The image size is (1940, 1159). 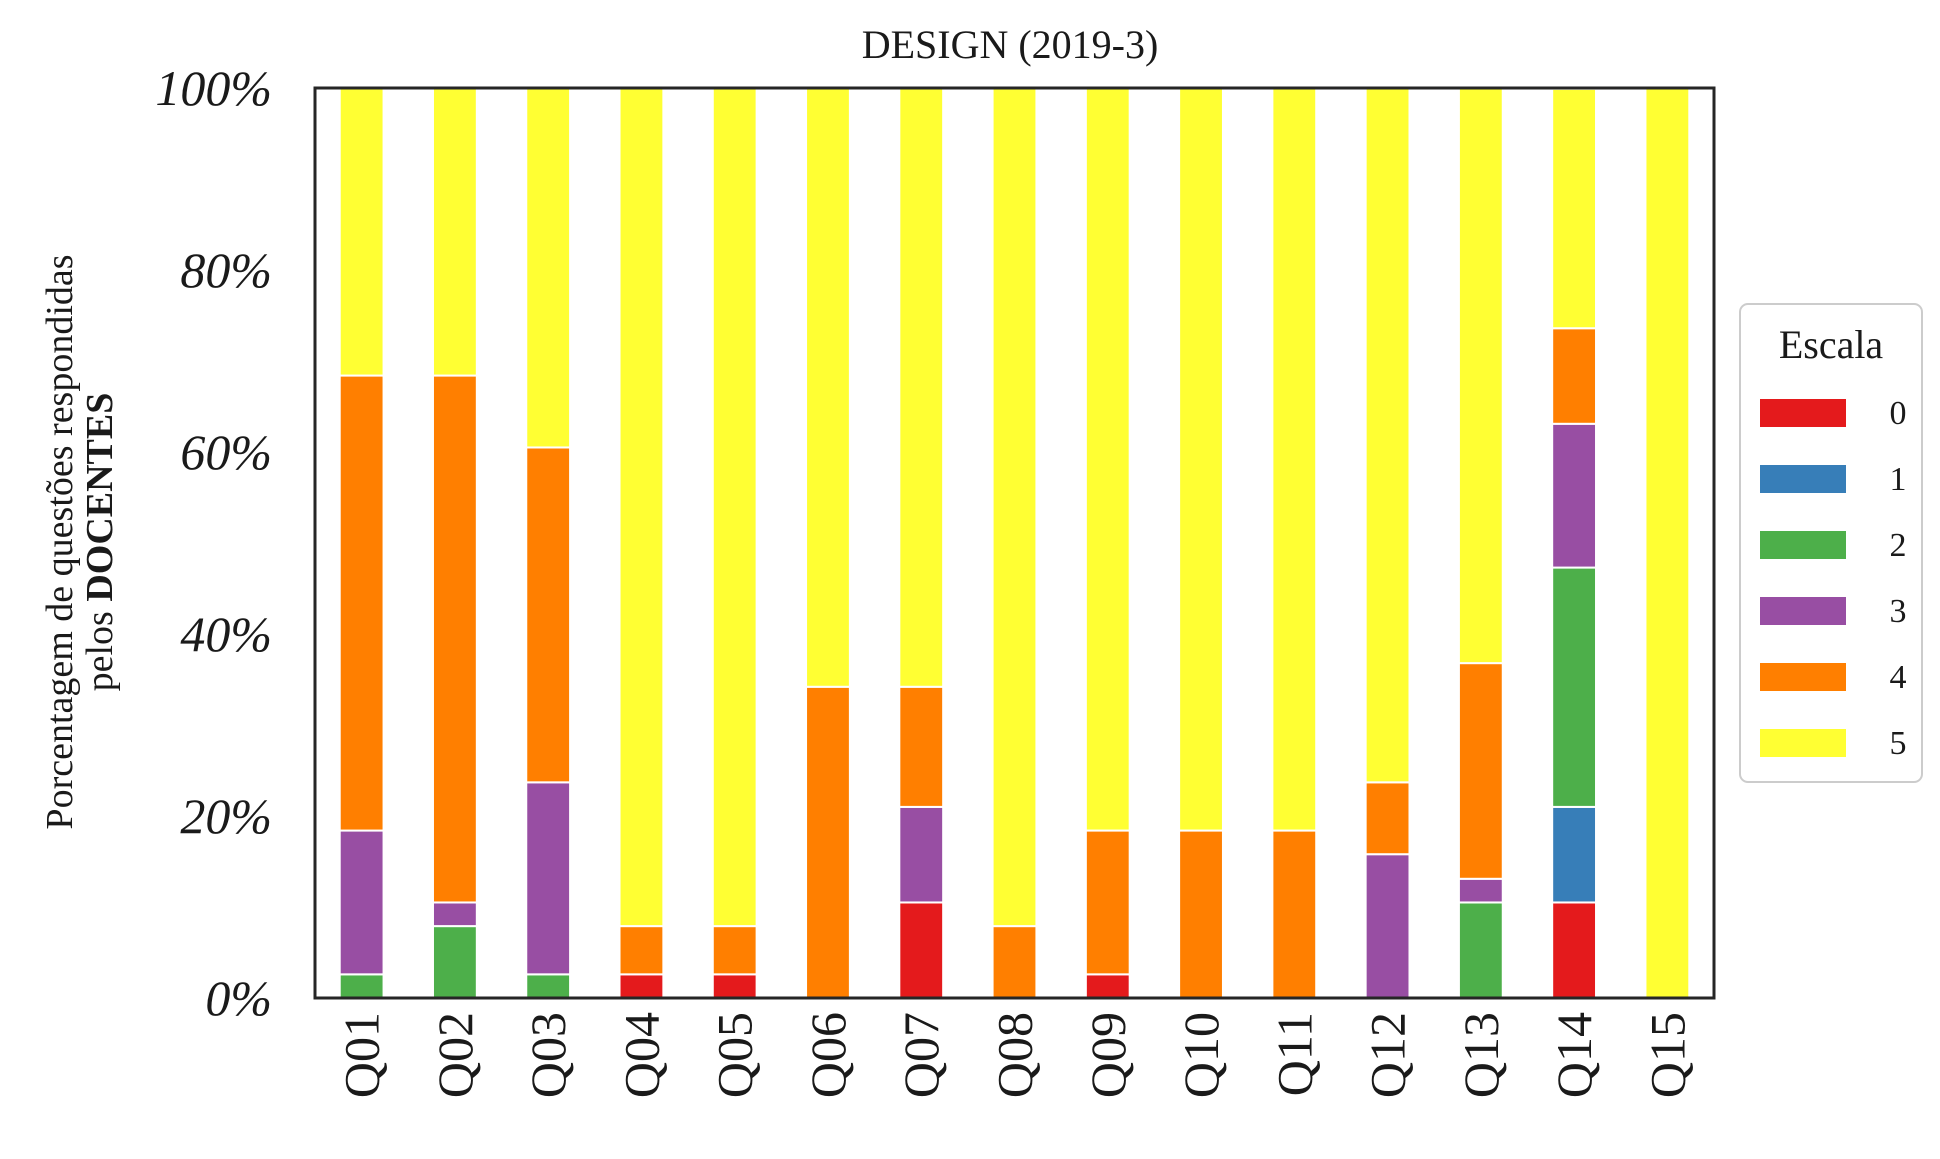 What do you see at coordinates (1667, 1055) in the screenshot?
I see `x-tick-label-q15: Q15` at bounding box center [1667, 1055].